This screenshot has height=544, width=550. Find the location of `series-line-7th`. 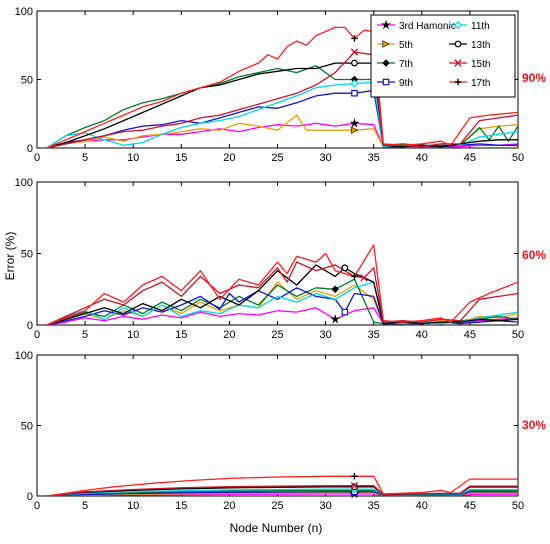

series-line-7th is located at coordinates (282, 106).